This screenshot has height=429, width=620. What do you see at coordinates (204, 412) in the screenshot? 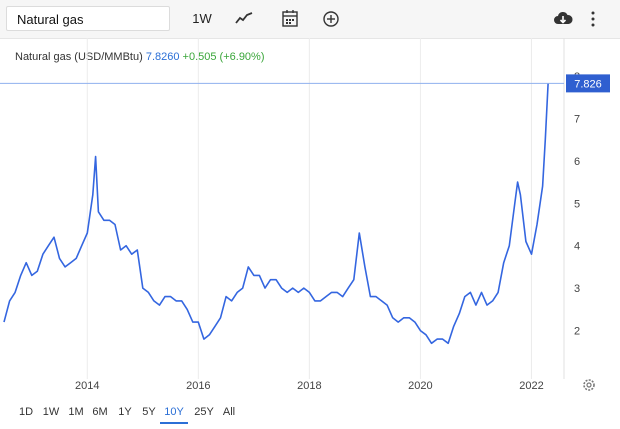
I see `range-25y: 25Y` at bounding box center [204, 412].